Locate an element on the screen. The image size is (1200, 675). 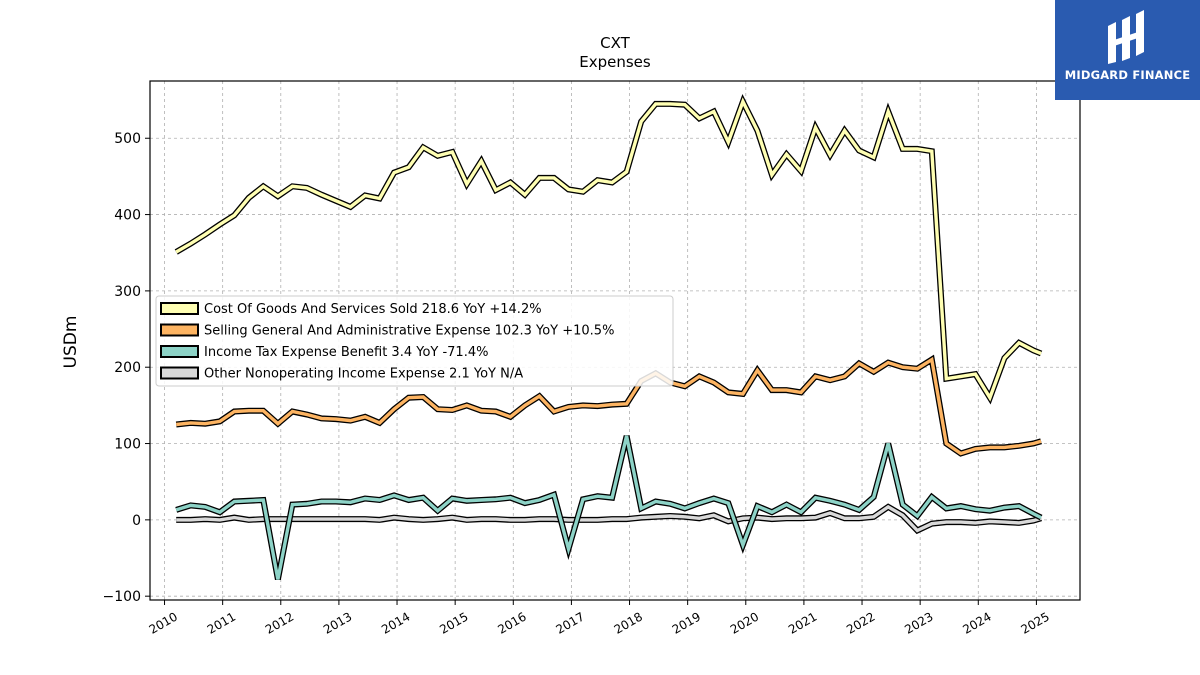
y-tick-label: 400 is located at coordinates (127, 216).